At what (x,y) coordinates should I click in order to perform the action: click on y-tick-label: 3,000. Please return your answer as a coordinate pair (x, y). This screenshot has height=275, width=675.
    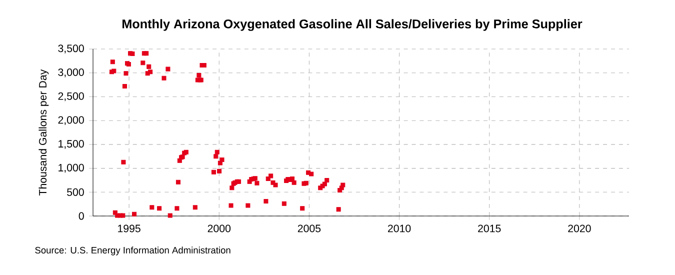
    Looking at the image, I should click on (71, 73).